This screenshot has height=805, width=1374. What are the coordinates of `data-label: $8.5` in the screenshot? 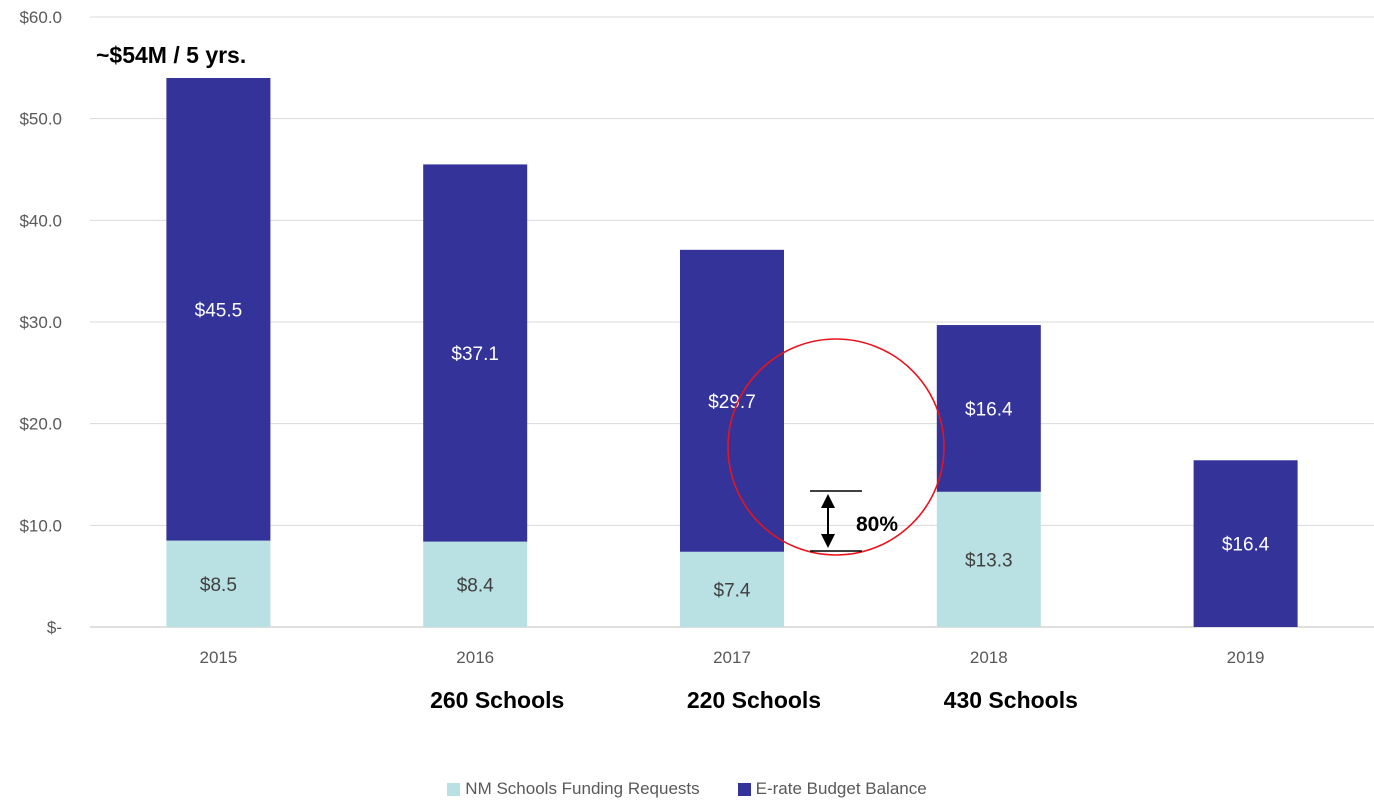 It's located at (218, 585).